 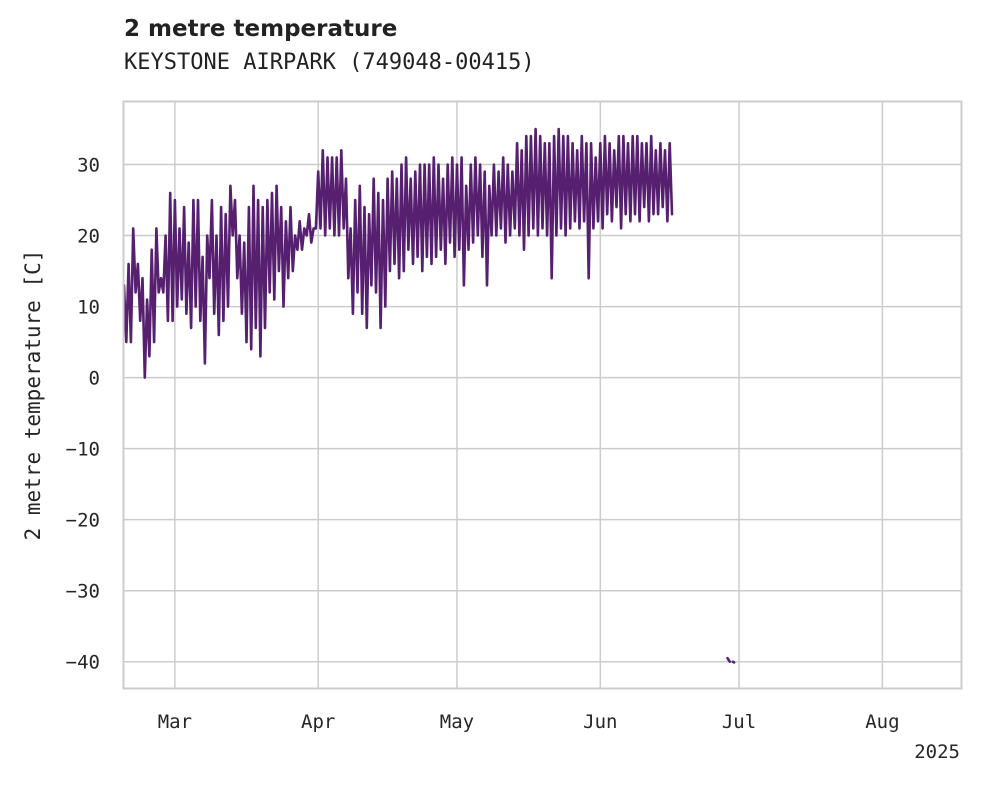 I want to click on x-tick-label: Mar, so click(x=175, y=722).